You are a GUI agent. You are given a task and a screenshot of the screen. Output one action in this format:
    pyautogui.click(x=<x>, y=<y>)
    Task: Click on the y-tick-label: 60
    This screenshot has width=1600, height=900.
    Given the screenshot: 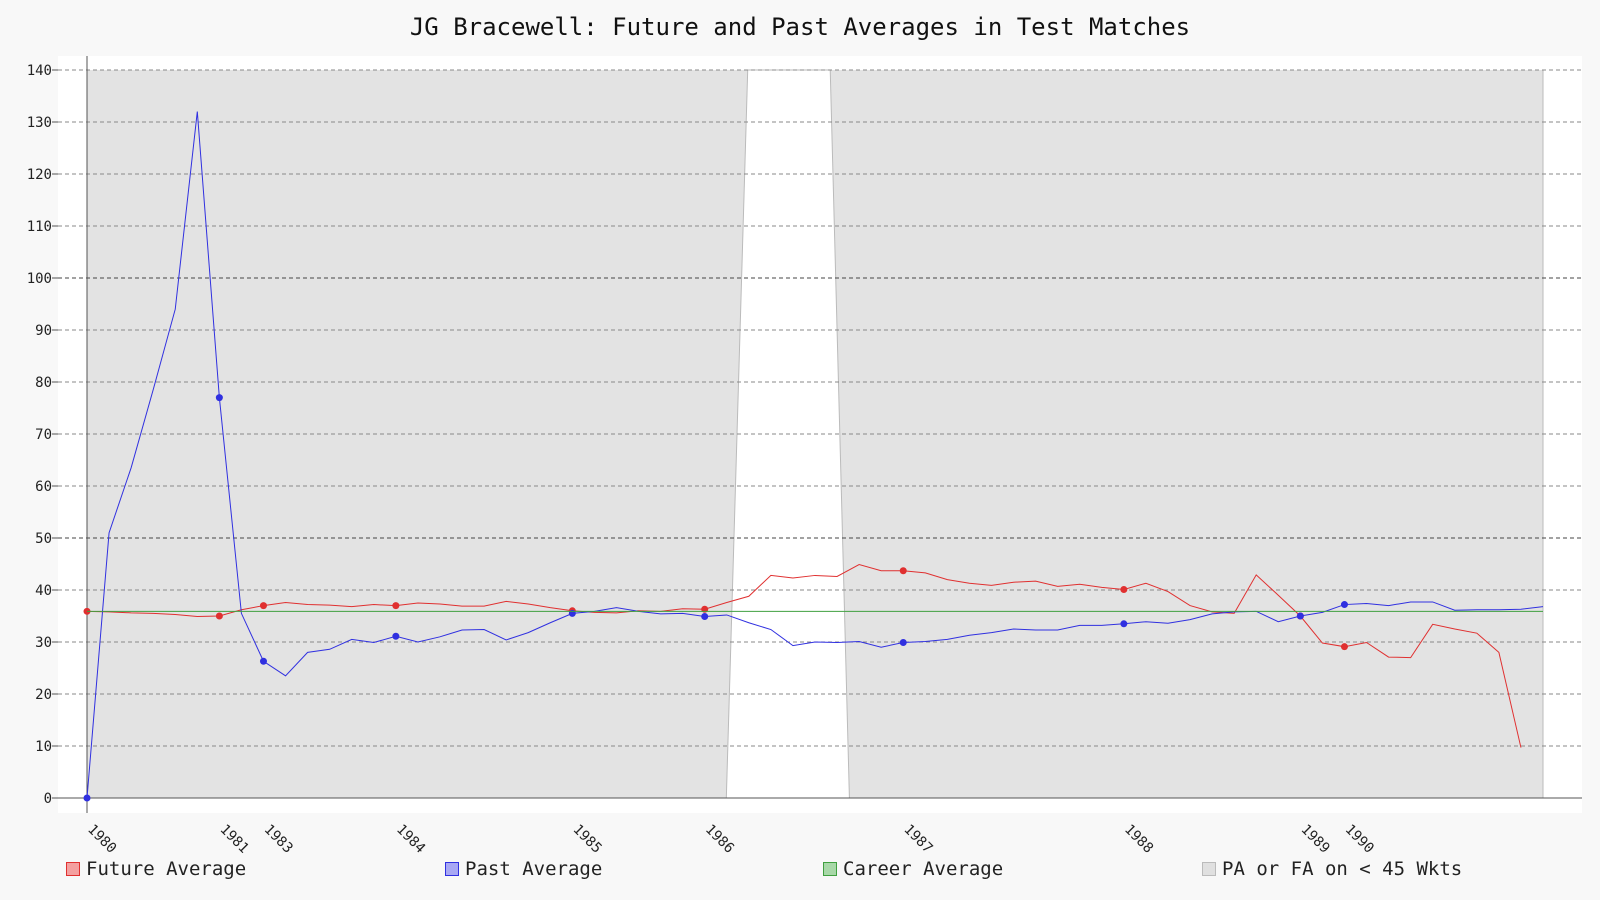 What is the action you would take?
    pyautogui.click(x=43, y=487)
    